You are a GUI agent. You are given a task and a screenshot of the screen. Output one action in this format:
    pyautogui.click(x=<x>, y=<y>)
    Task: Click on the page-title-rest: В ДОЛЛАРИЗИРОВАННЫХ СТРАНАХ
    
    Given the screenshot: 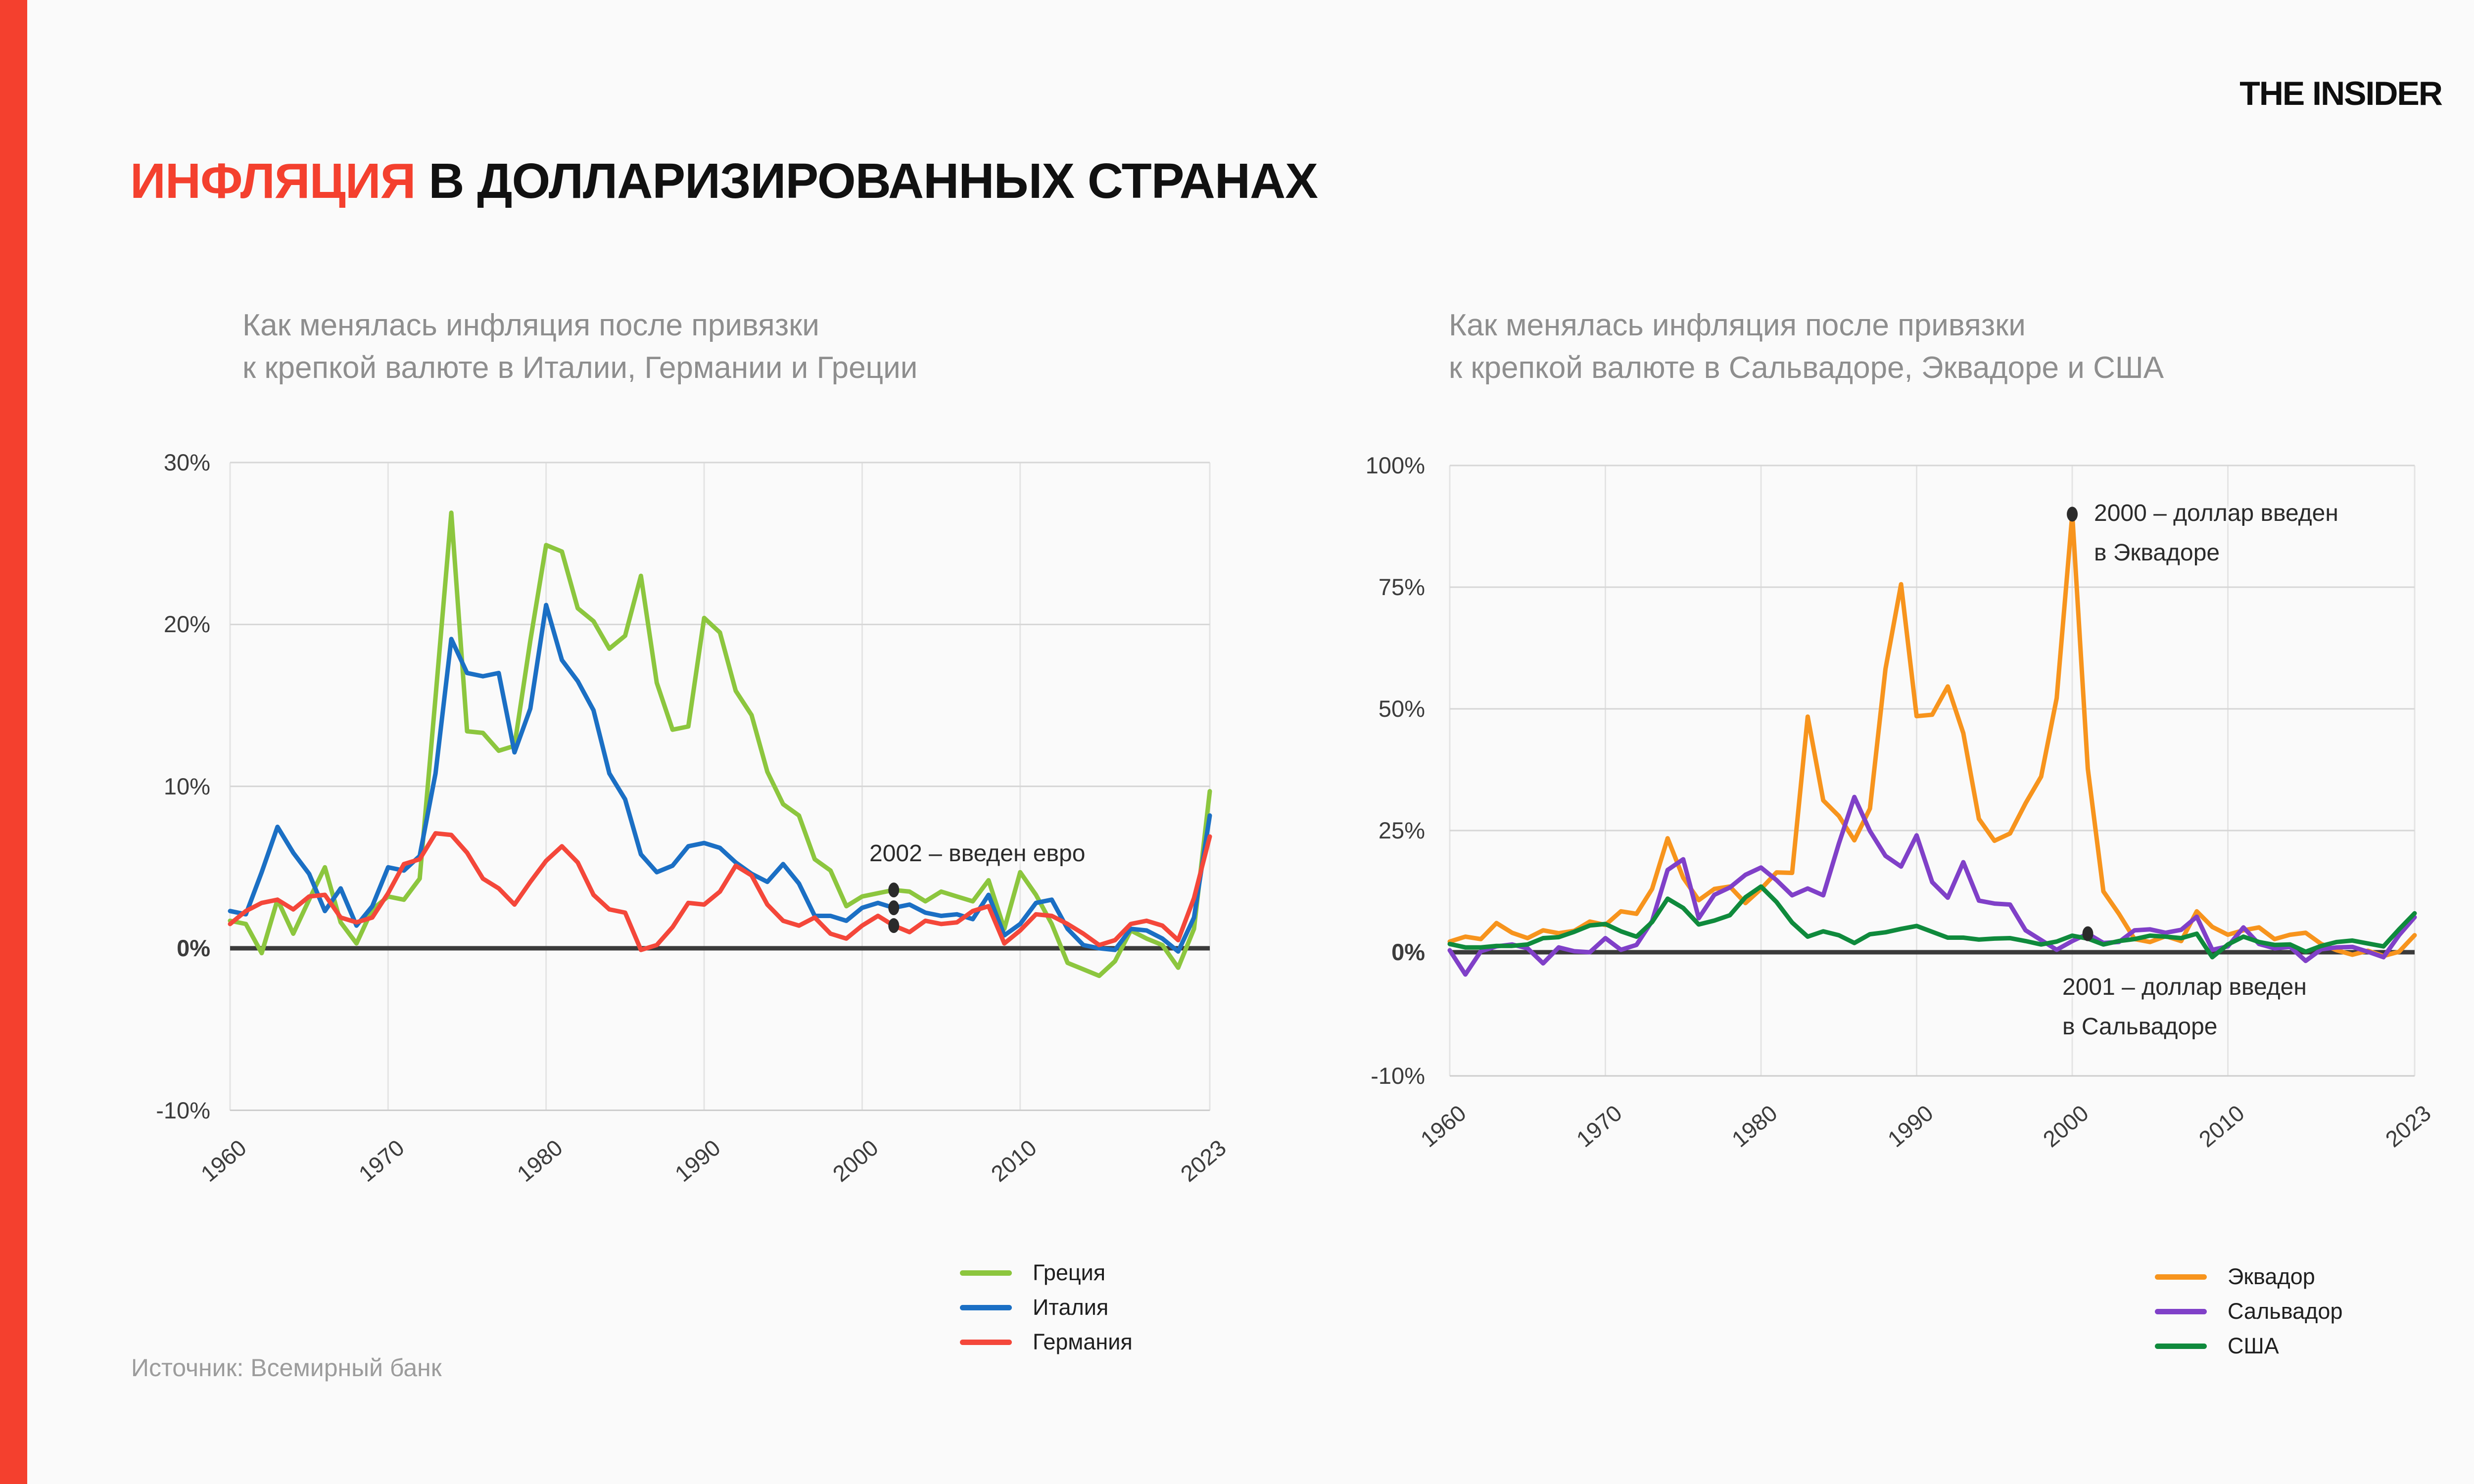 What is the action you would take?
    pyautogui.click(x=873, y=181)
    